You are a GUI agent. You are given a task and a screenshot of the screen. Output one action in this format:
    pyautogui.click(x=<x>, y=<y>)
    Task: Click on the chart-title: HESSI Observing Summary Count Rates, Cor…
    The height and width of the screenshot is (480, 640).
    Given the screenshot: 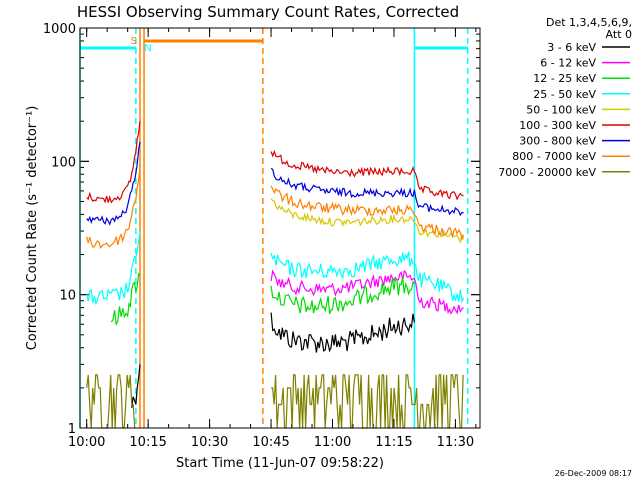 What is the action you would take?
    pyautogui.click(x=268, y=12)
    